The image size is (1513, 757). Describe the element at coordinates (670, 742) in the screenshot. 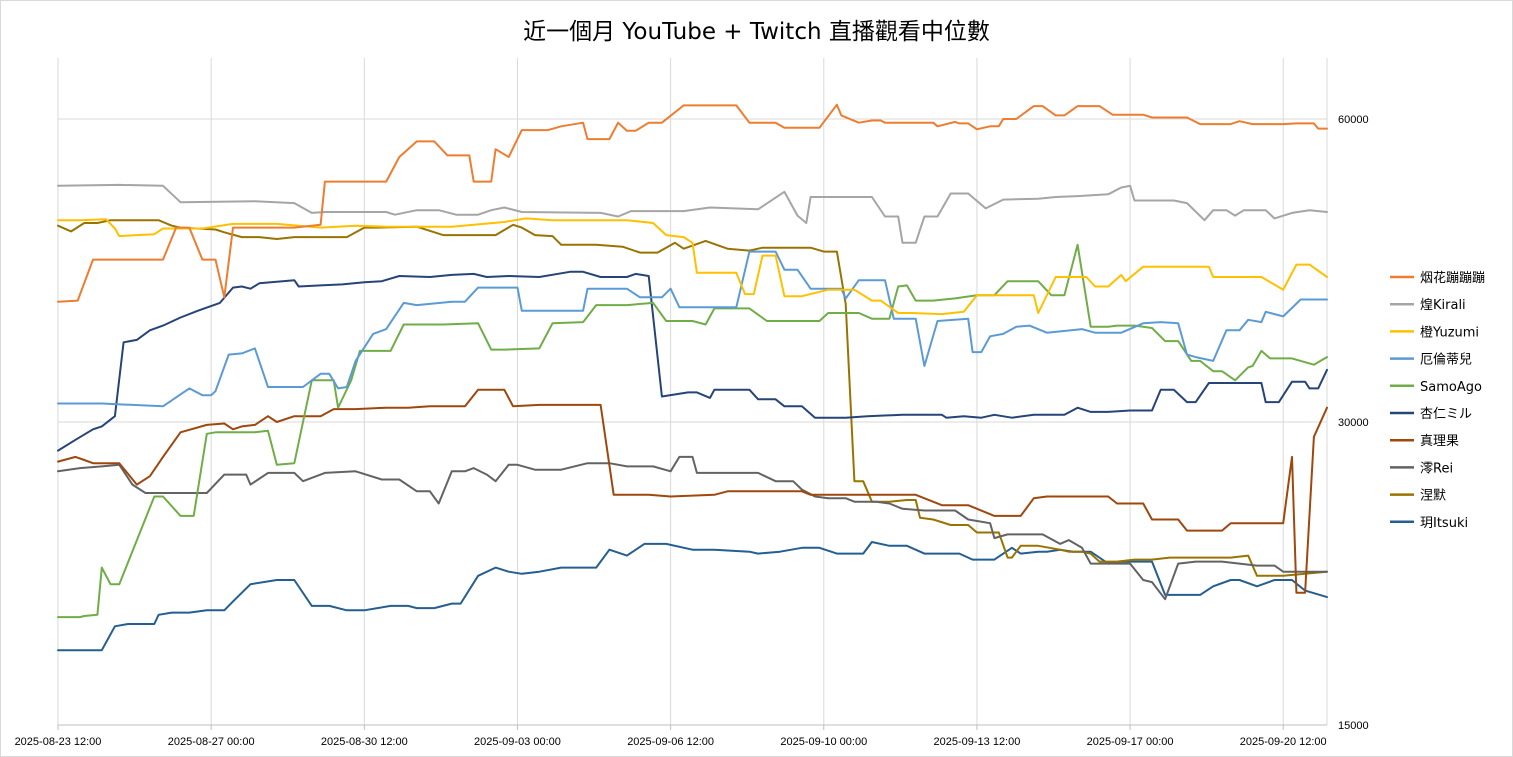

I see `x-tick-label: 2025-09-06 12:00` at that location.